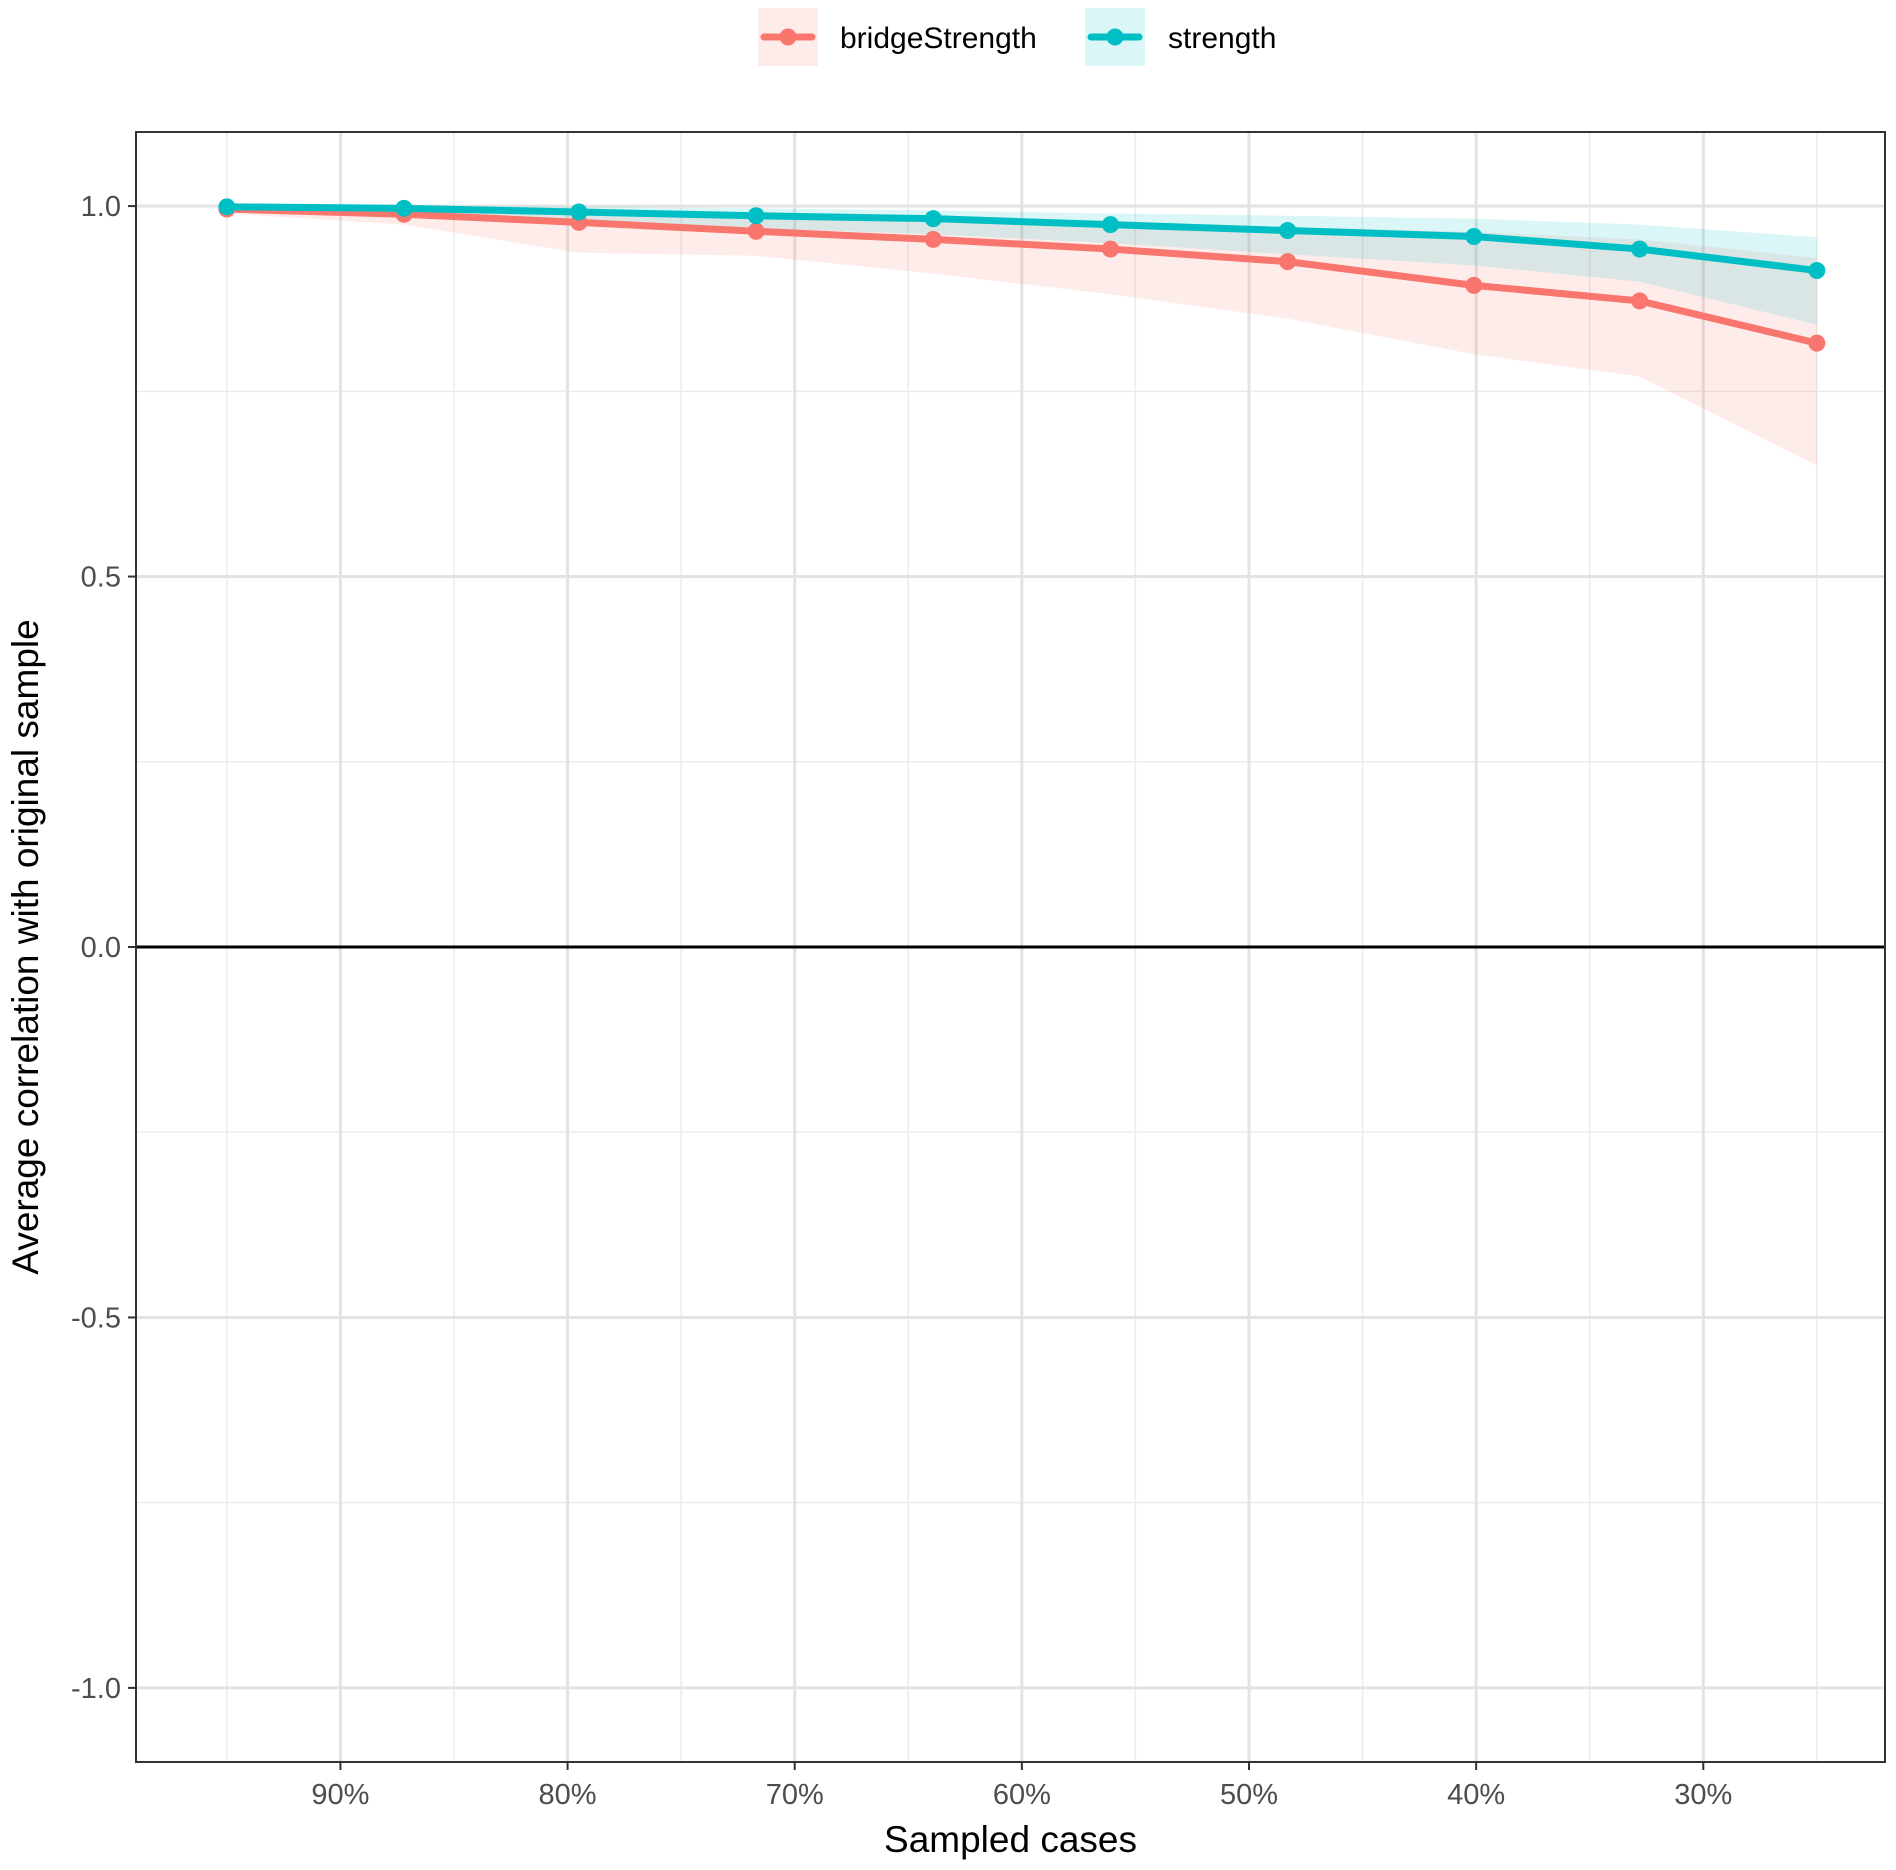  I want to click on y-tick-label: 0.0, so click(101, 948).